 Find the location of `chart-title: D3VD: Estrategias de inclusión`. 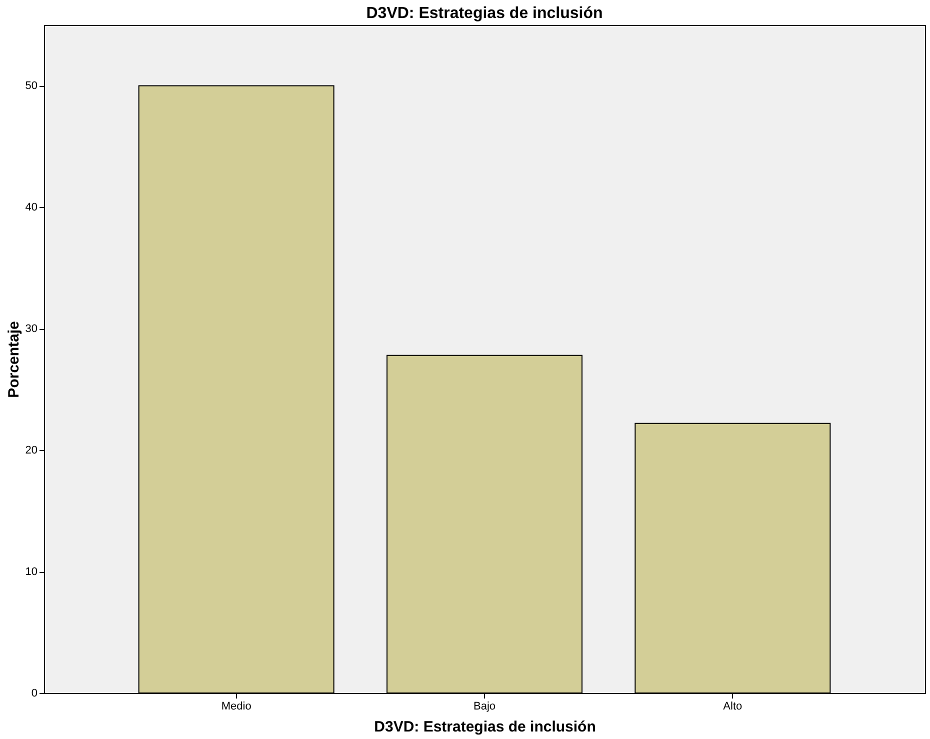

chart-title: D3VD: Estrategias de inclusión is located at coordinates (484, 13).